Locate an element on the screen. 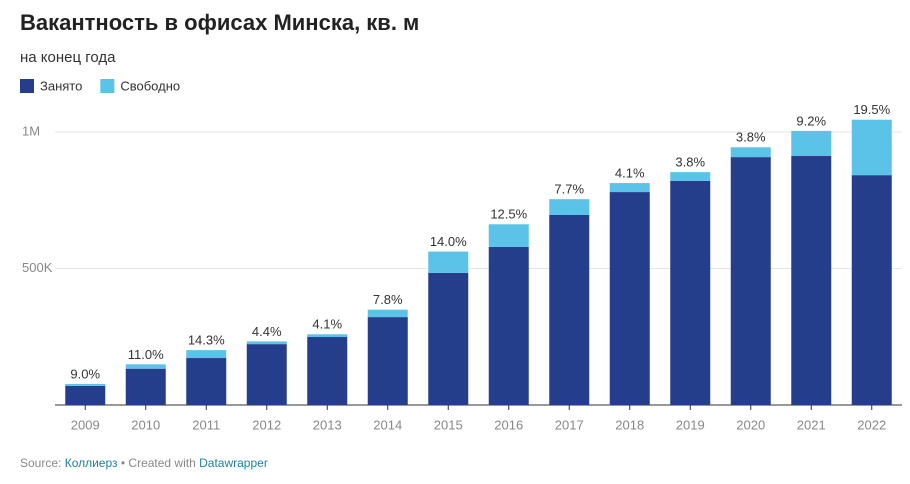 The height and width of the screenshot is (484, 910). bar-annotation: 7.7% is located at coordinates (569, 189).